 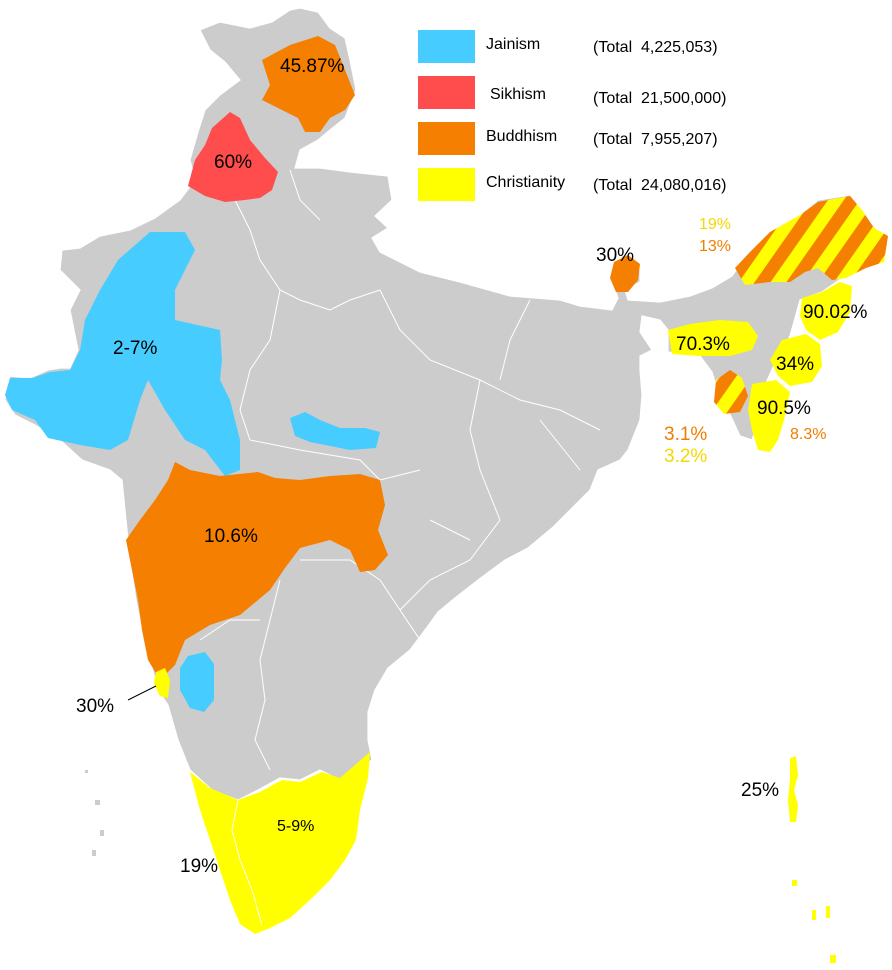 What do you see at coordinates (233, 162) in the screenshot?
I see `label-punjab: 60%` at bounding box center [233, 162].